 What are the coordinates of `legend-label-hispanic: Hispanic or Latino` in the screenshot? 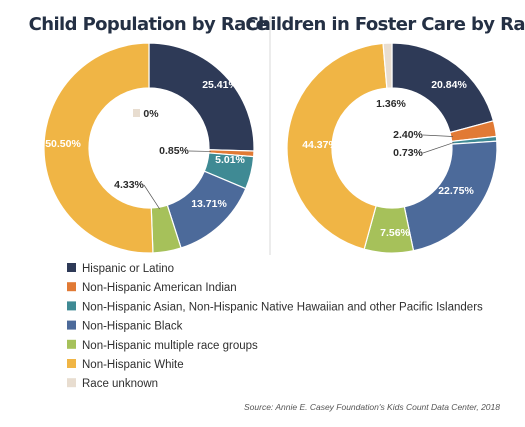 It's located at (128, 269).